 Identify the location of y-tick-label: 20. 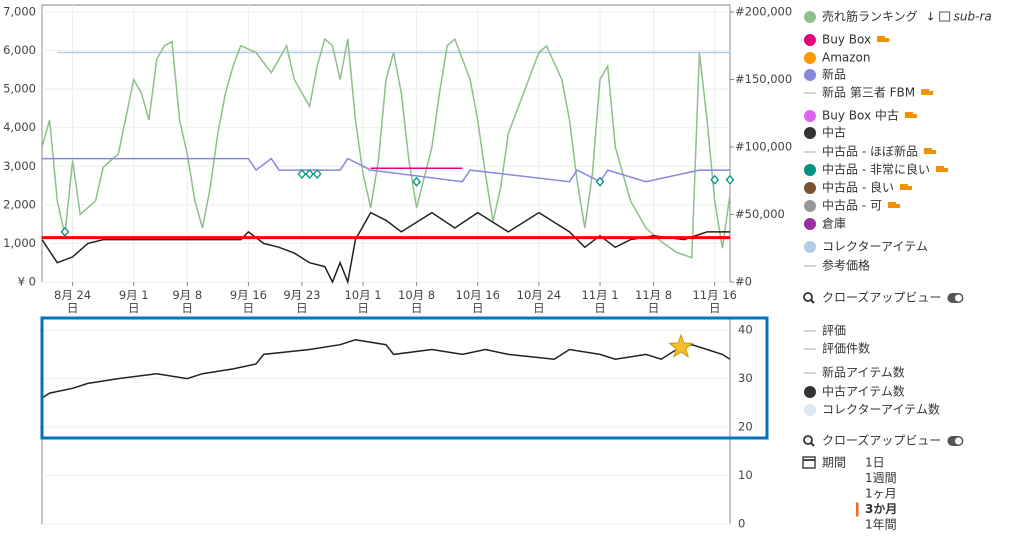
(745, 427).